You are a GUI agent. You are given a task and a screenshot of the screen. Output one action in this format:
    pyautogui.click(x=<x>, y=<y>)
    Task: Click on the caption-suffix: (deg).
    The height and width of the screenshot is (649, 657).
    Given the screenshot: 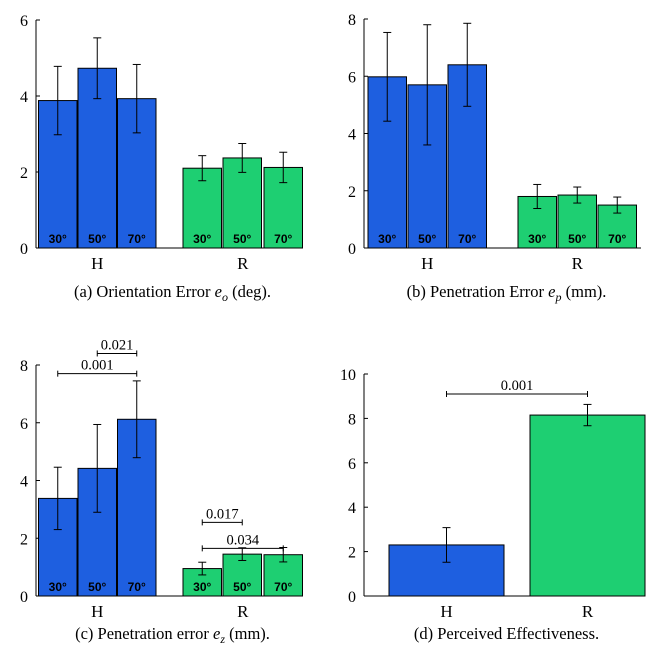 What is the action you would take?
    pyautogui.click(x=249, y=291)
    